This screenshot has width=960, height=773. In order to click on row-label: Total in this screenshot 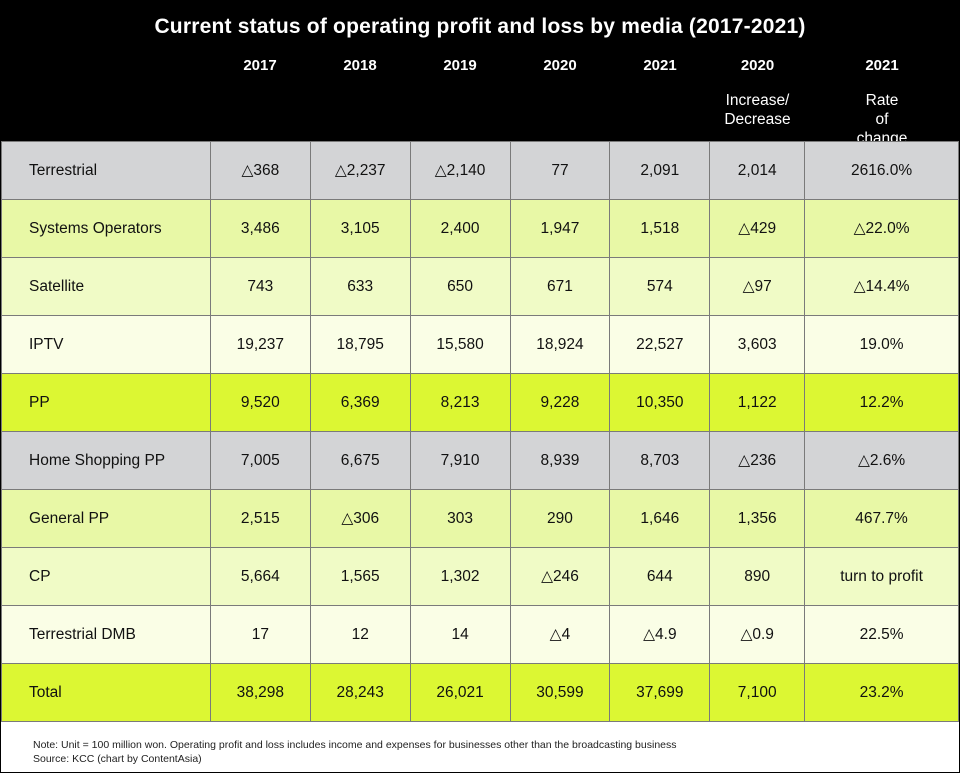, I will do `click(106, 692)`.